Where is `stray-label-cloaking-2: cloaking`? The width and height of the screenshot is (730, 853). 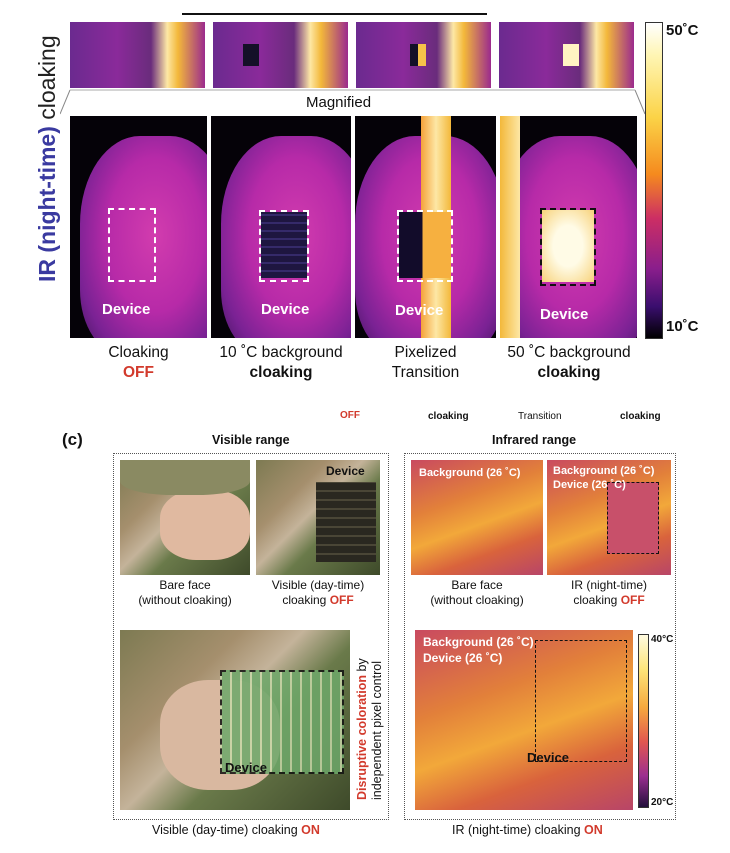 stray-label-cloaking-2: cloaking is located at coordinates (640, 416).